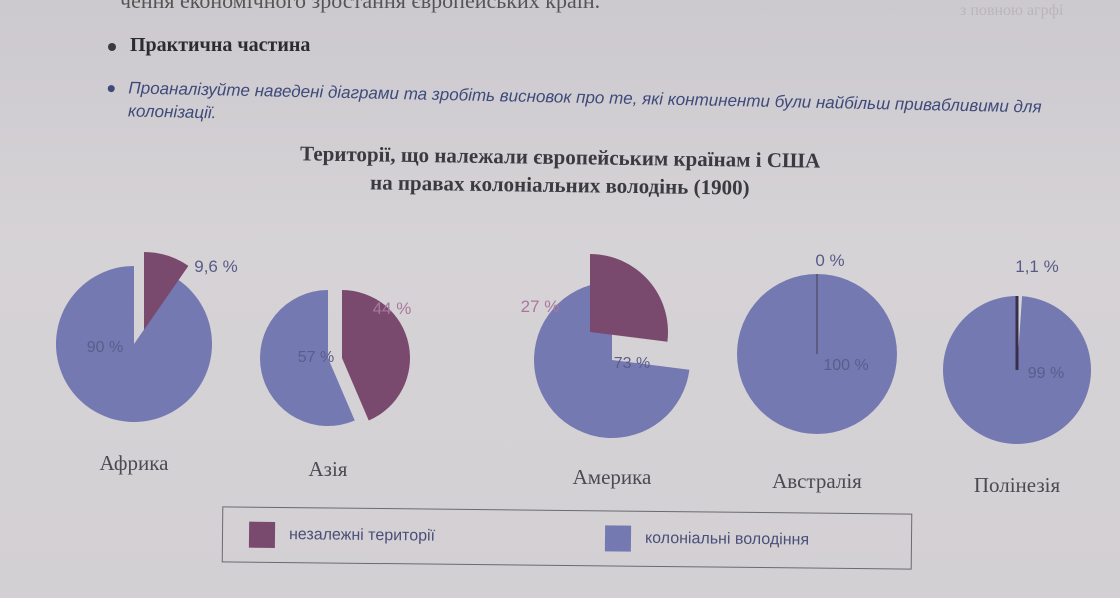 This screenshot has width=1120, height=598. What do you see at coordinates (220, 45) in the screenshot?
I see `practical-label: Практична частина` at bounding box center [220, 45].